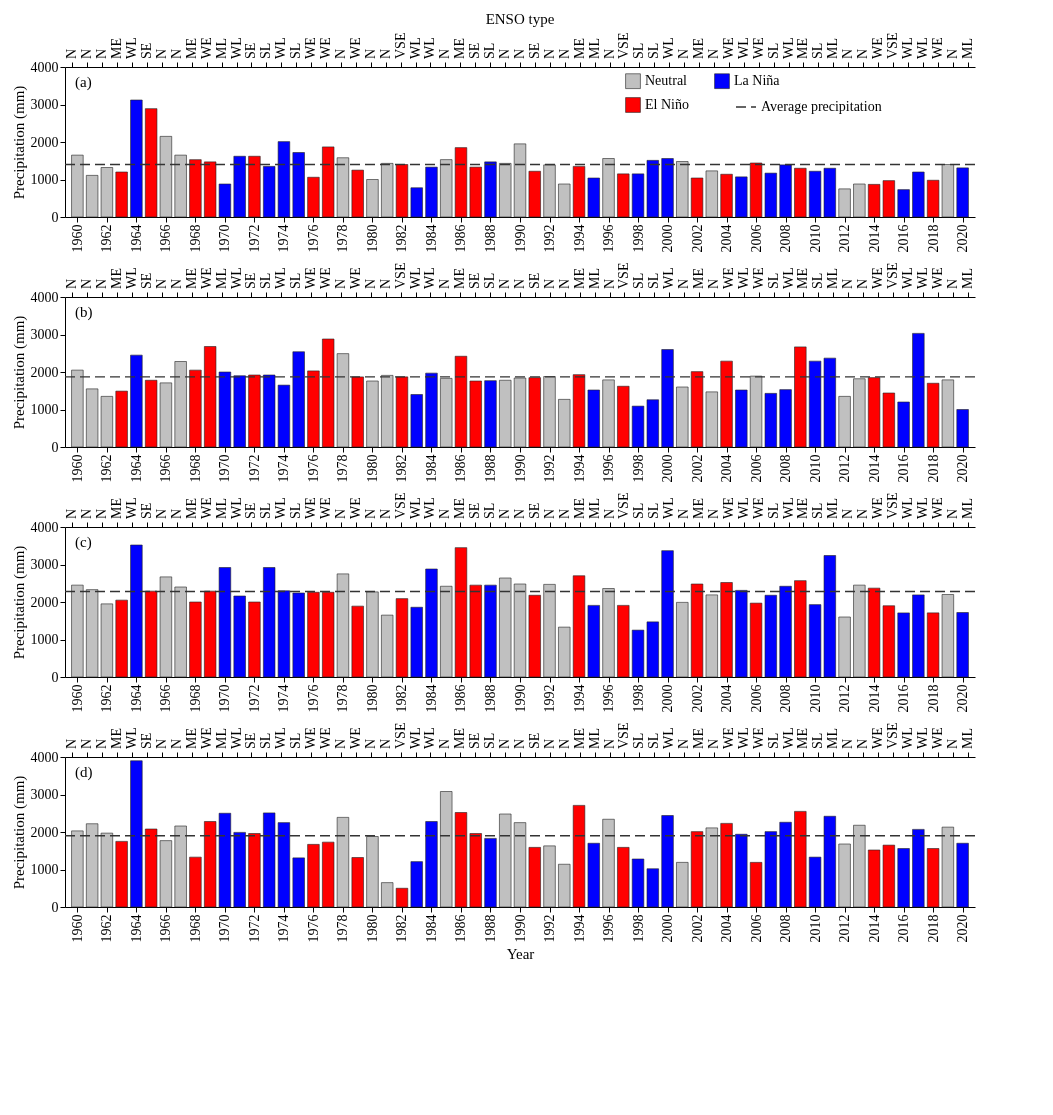 The width and height of the screenshot is (1053, 1115). Describe the element at coordinates (490, 698) in the screenshot. I see `x-tick-label: 1988` at that location.